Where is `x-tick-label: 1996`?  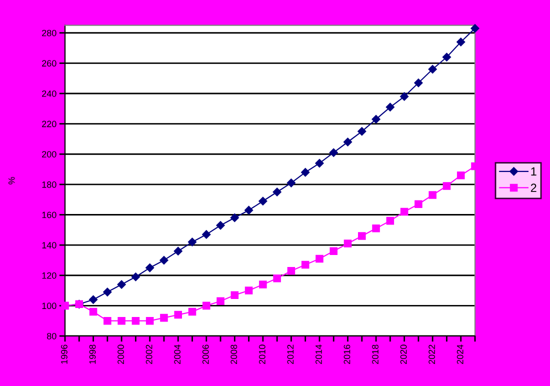
x-tick-label: 1996 is located at coordinates (64, 354).